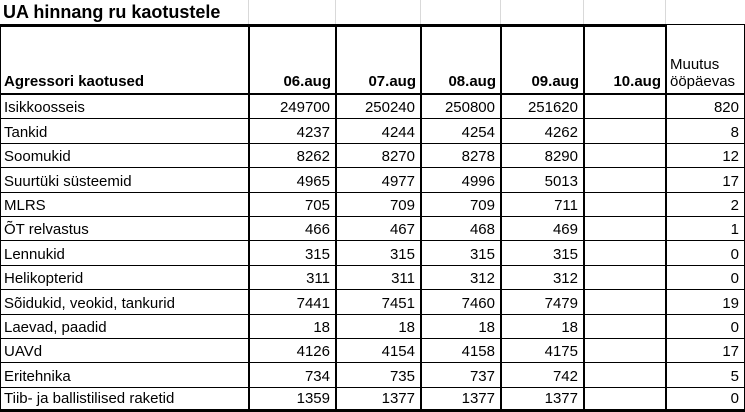 The height and width of the screenshot is (412, 745). What do you see at coordinates (124, 107) in the screenshot?
I see `row-label-cell: Isikkoosseis` at bounding box center [124, 107].